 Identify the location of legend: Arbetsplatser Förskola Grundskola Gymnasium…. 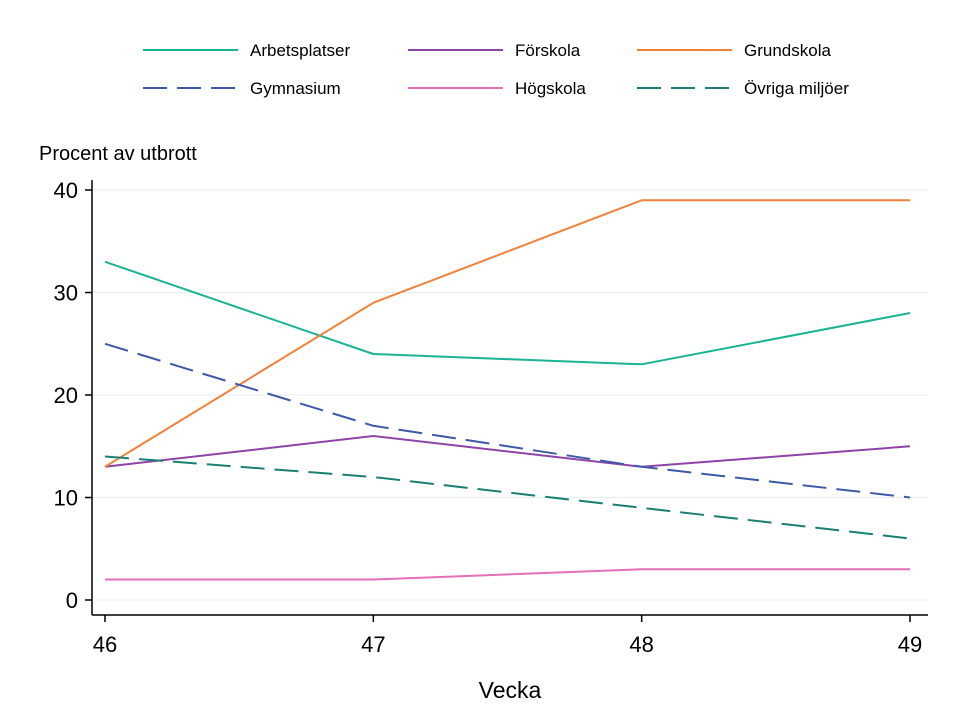
(496, 69).